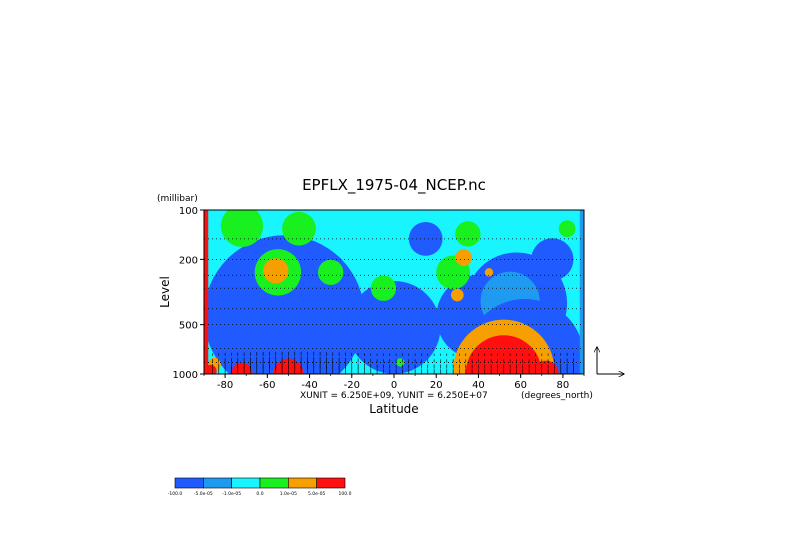  Describe the element at coordinates (185, 375) in the screenshot. I see `y-tick-label: 1000` at that location.